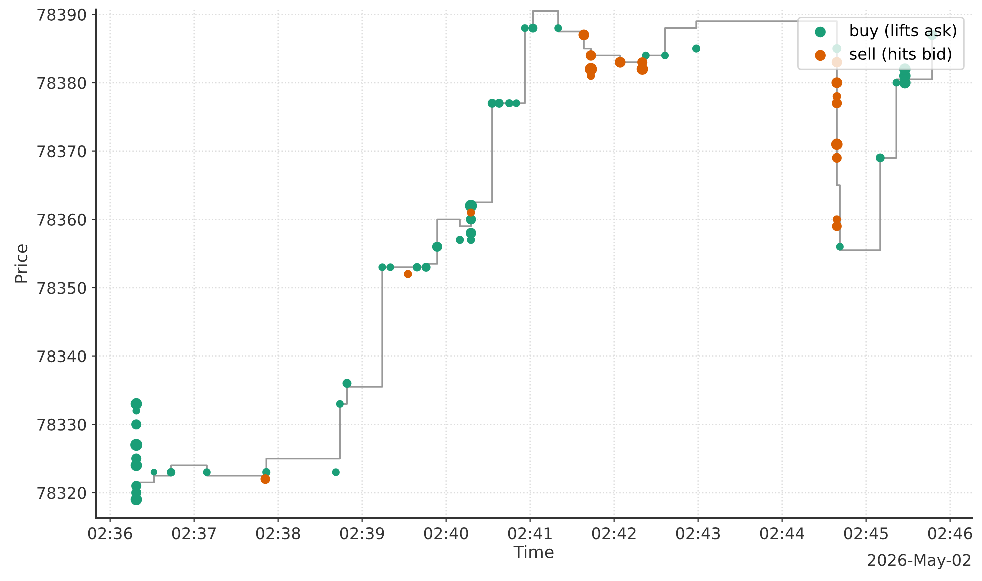  I want to click on y-tick-label: 78330, so click(62, 424).